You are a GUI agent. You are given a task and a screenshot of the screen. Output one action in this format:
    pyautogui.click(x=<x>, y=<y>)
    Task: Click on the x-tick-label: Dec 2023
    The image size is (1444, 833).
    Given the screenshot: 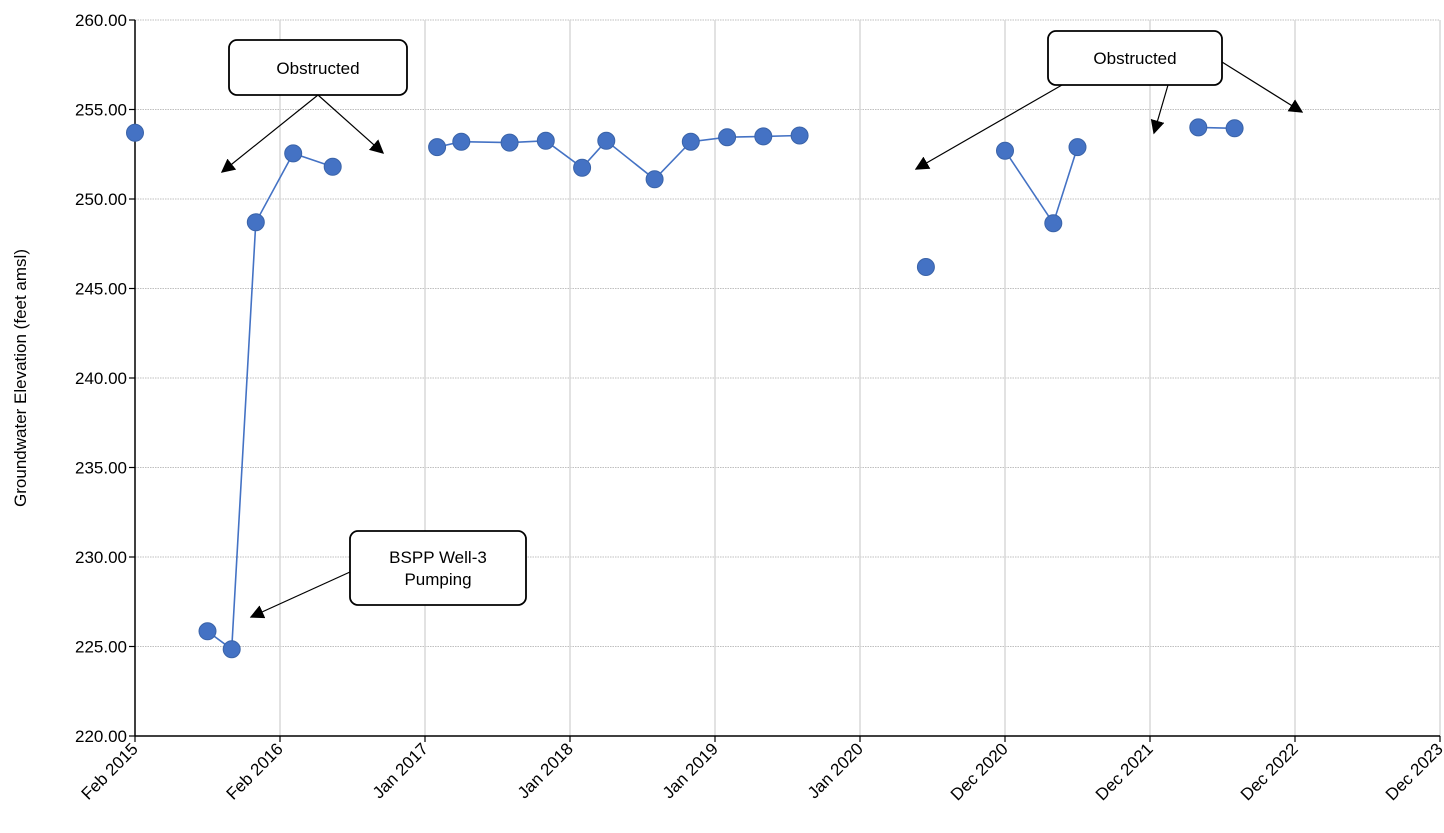 What is the action you would take?
    pyautogui.click(x=1413, y=771)
    